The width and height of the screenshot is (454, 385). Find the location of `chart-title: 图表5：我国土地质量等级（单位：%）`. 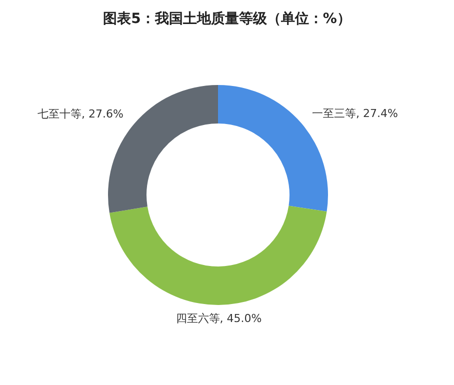

chart-title: 图表5：我国土地质量等级（单位：%） is located at coordinates (227, 19).